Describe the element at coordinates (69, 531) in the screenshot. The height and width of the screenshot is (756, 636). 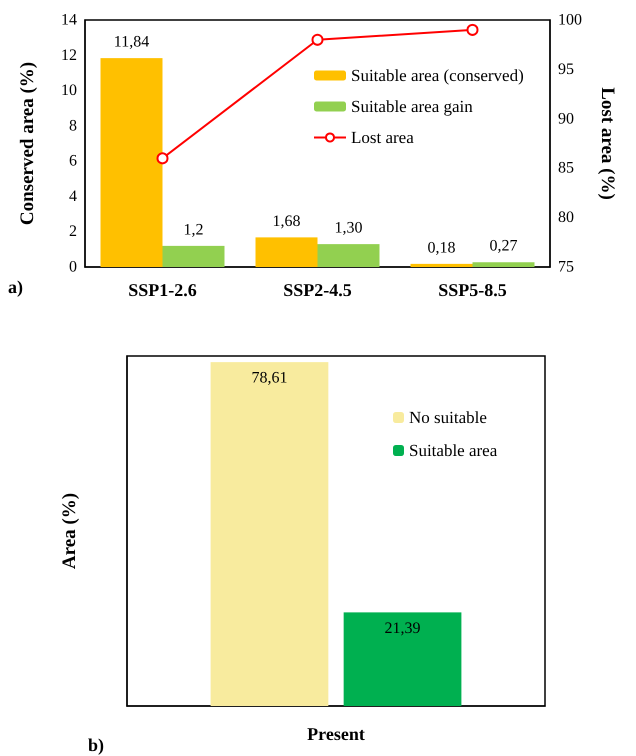
I see `y-axis-title: Area (%)` at that location.